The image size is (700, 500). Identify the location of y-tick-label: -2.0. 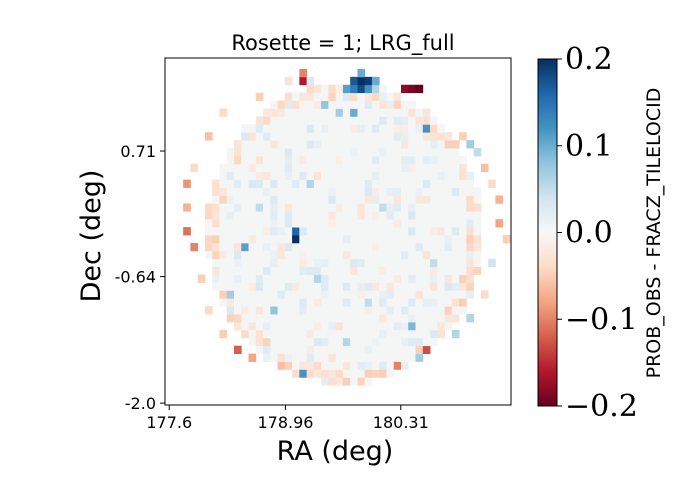
(140, 403).